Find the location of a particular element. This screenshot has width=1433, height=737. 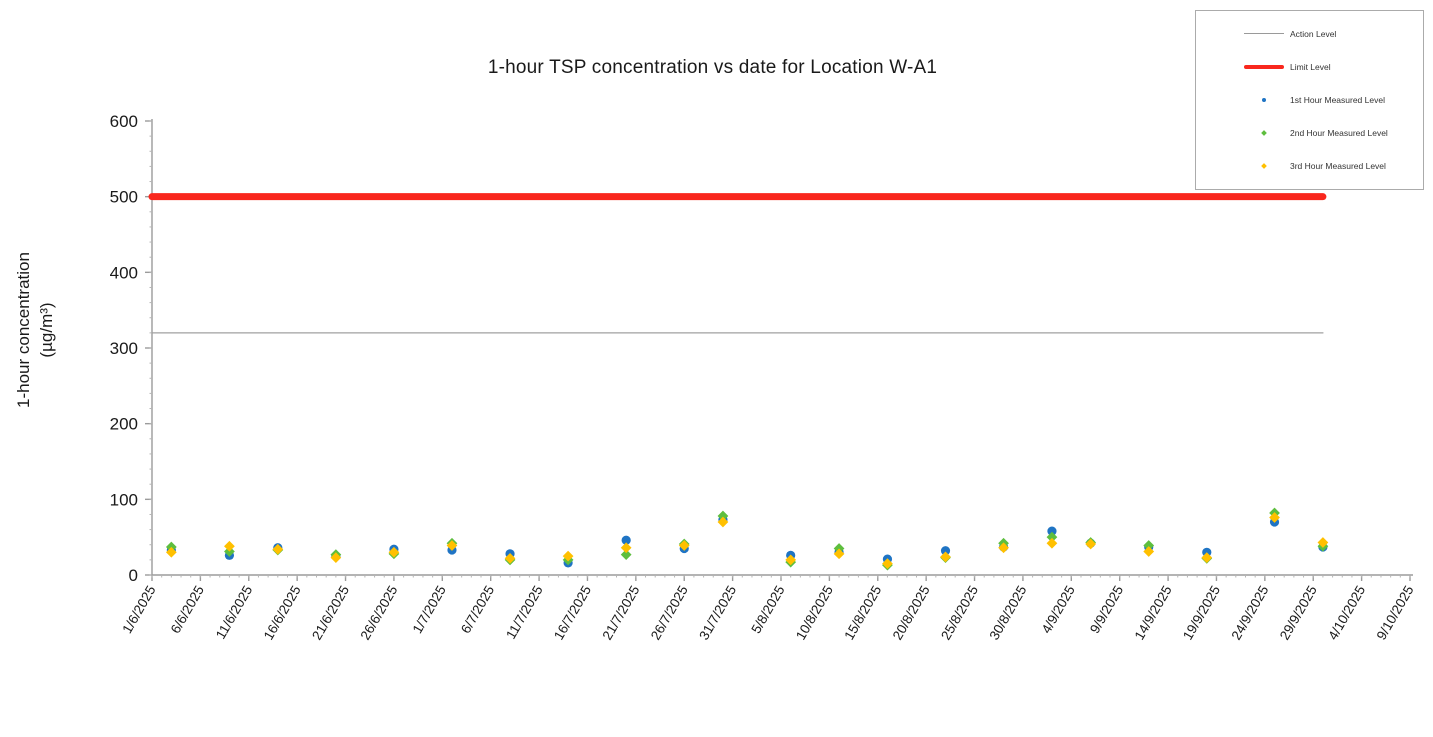

x-tick-label: 16/6/2025 is located at coordinates (282, 613).